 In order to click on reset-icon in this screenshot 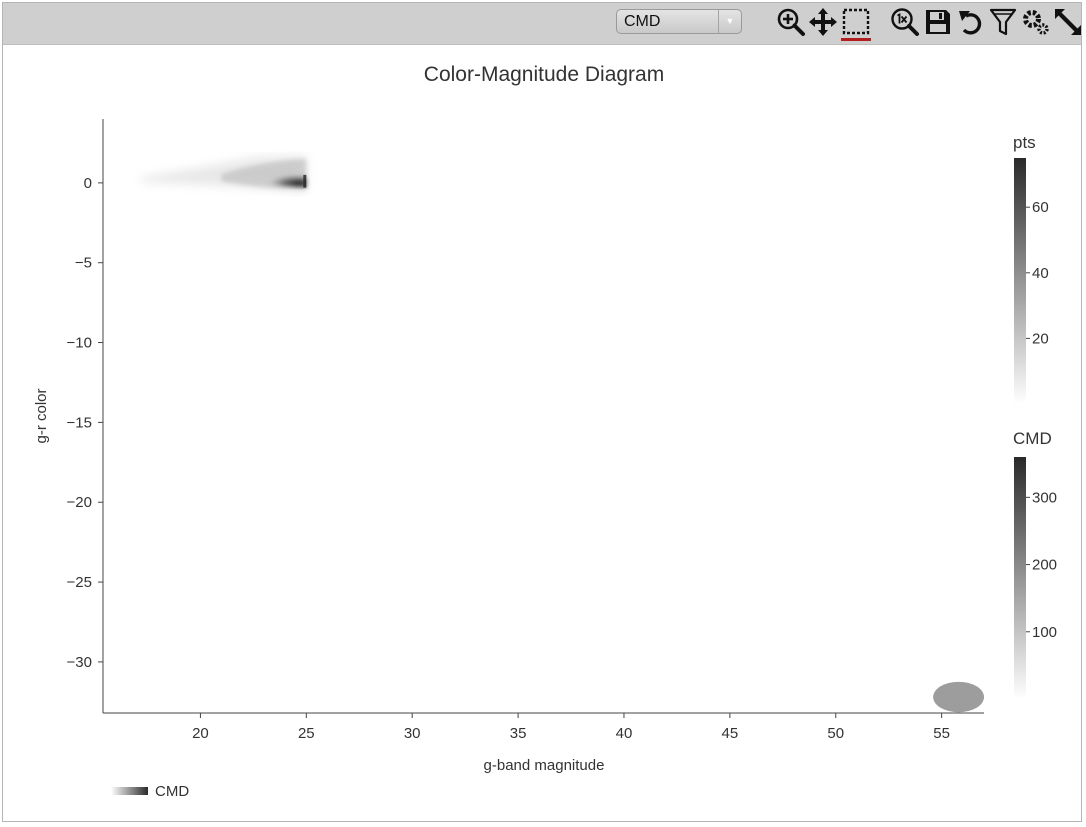, I will do `click(971, 22)`.